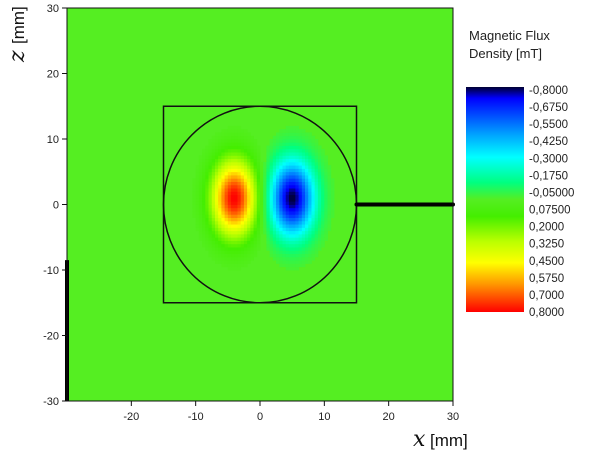 This screenshot has width=604, height=464. Describe the element at coordinates (509, 35) in the screenshot. I see `colorbar-title-line1: Magnetic Flux` at that location.